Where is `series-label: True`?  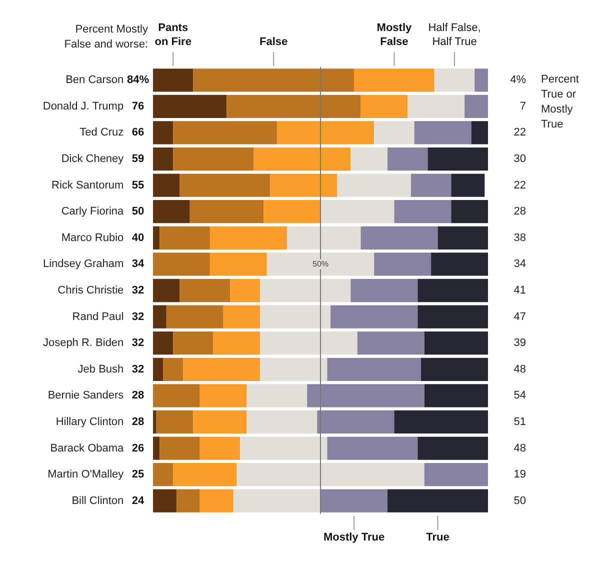
series-label: True is located at coordinates (438, 538).